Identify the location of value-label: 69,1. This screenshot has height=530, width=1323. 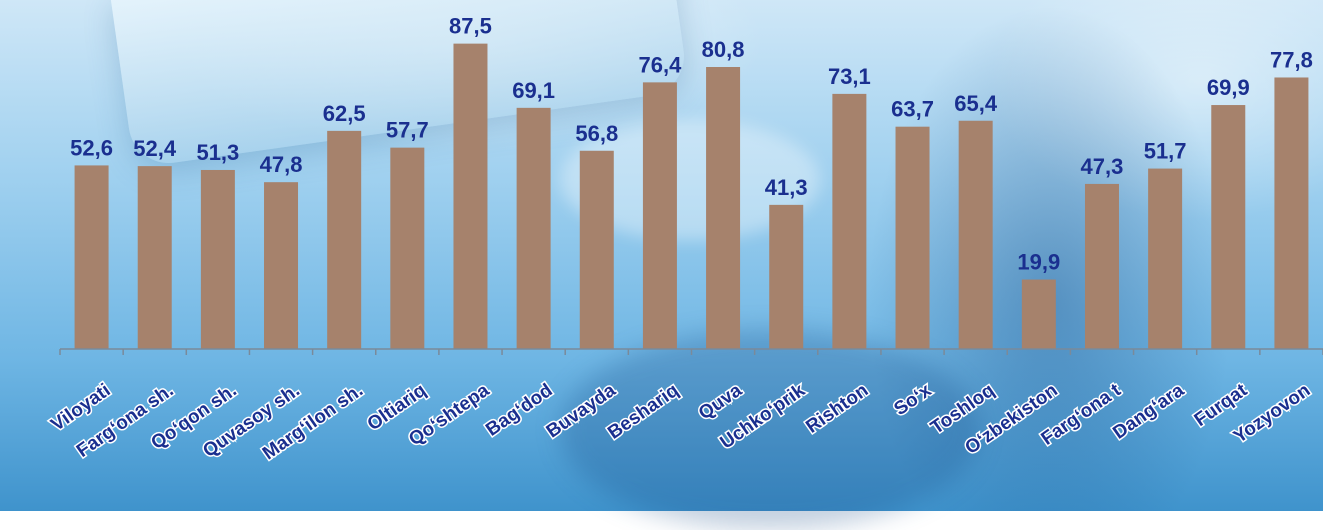
(533, 90).